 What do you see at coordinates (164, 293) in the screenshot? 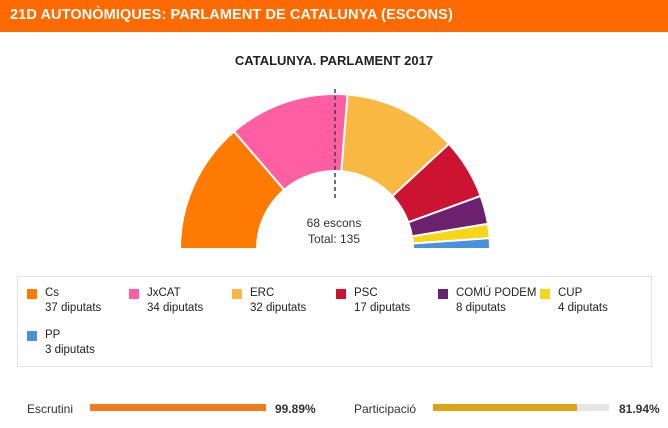
I see `legend-party-name: JxCAT` at bounding box center [164, 293].